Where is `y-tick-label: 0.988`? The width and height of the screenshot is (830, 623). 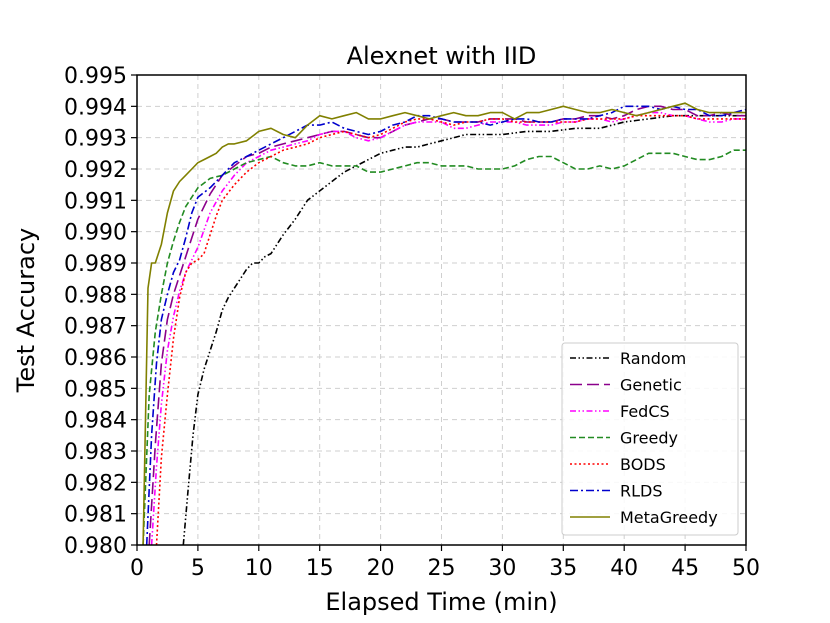 y-tick-label: 0.988 is located at coordinates (95, 295).